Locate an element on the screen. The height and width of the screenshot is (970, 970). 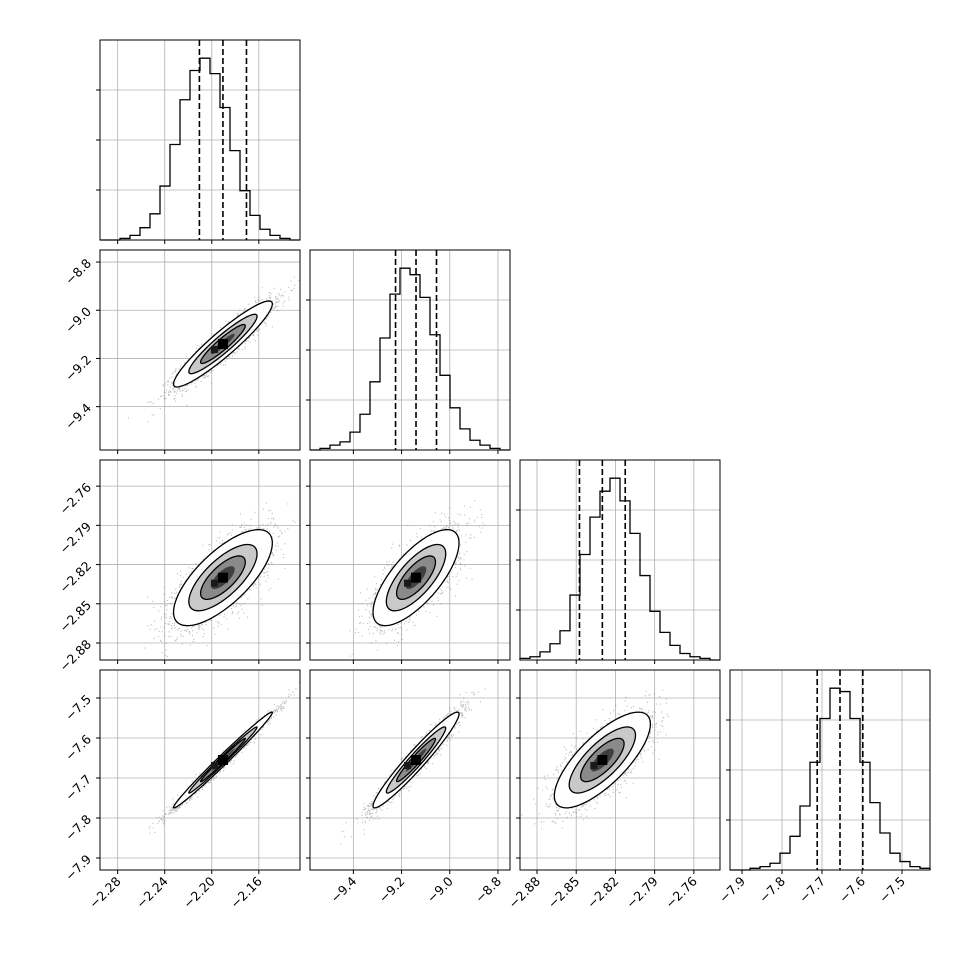
x-tick-label: −7.7 is located at coordinates (812, 890).